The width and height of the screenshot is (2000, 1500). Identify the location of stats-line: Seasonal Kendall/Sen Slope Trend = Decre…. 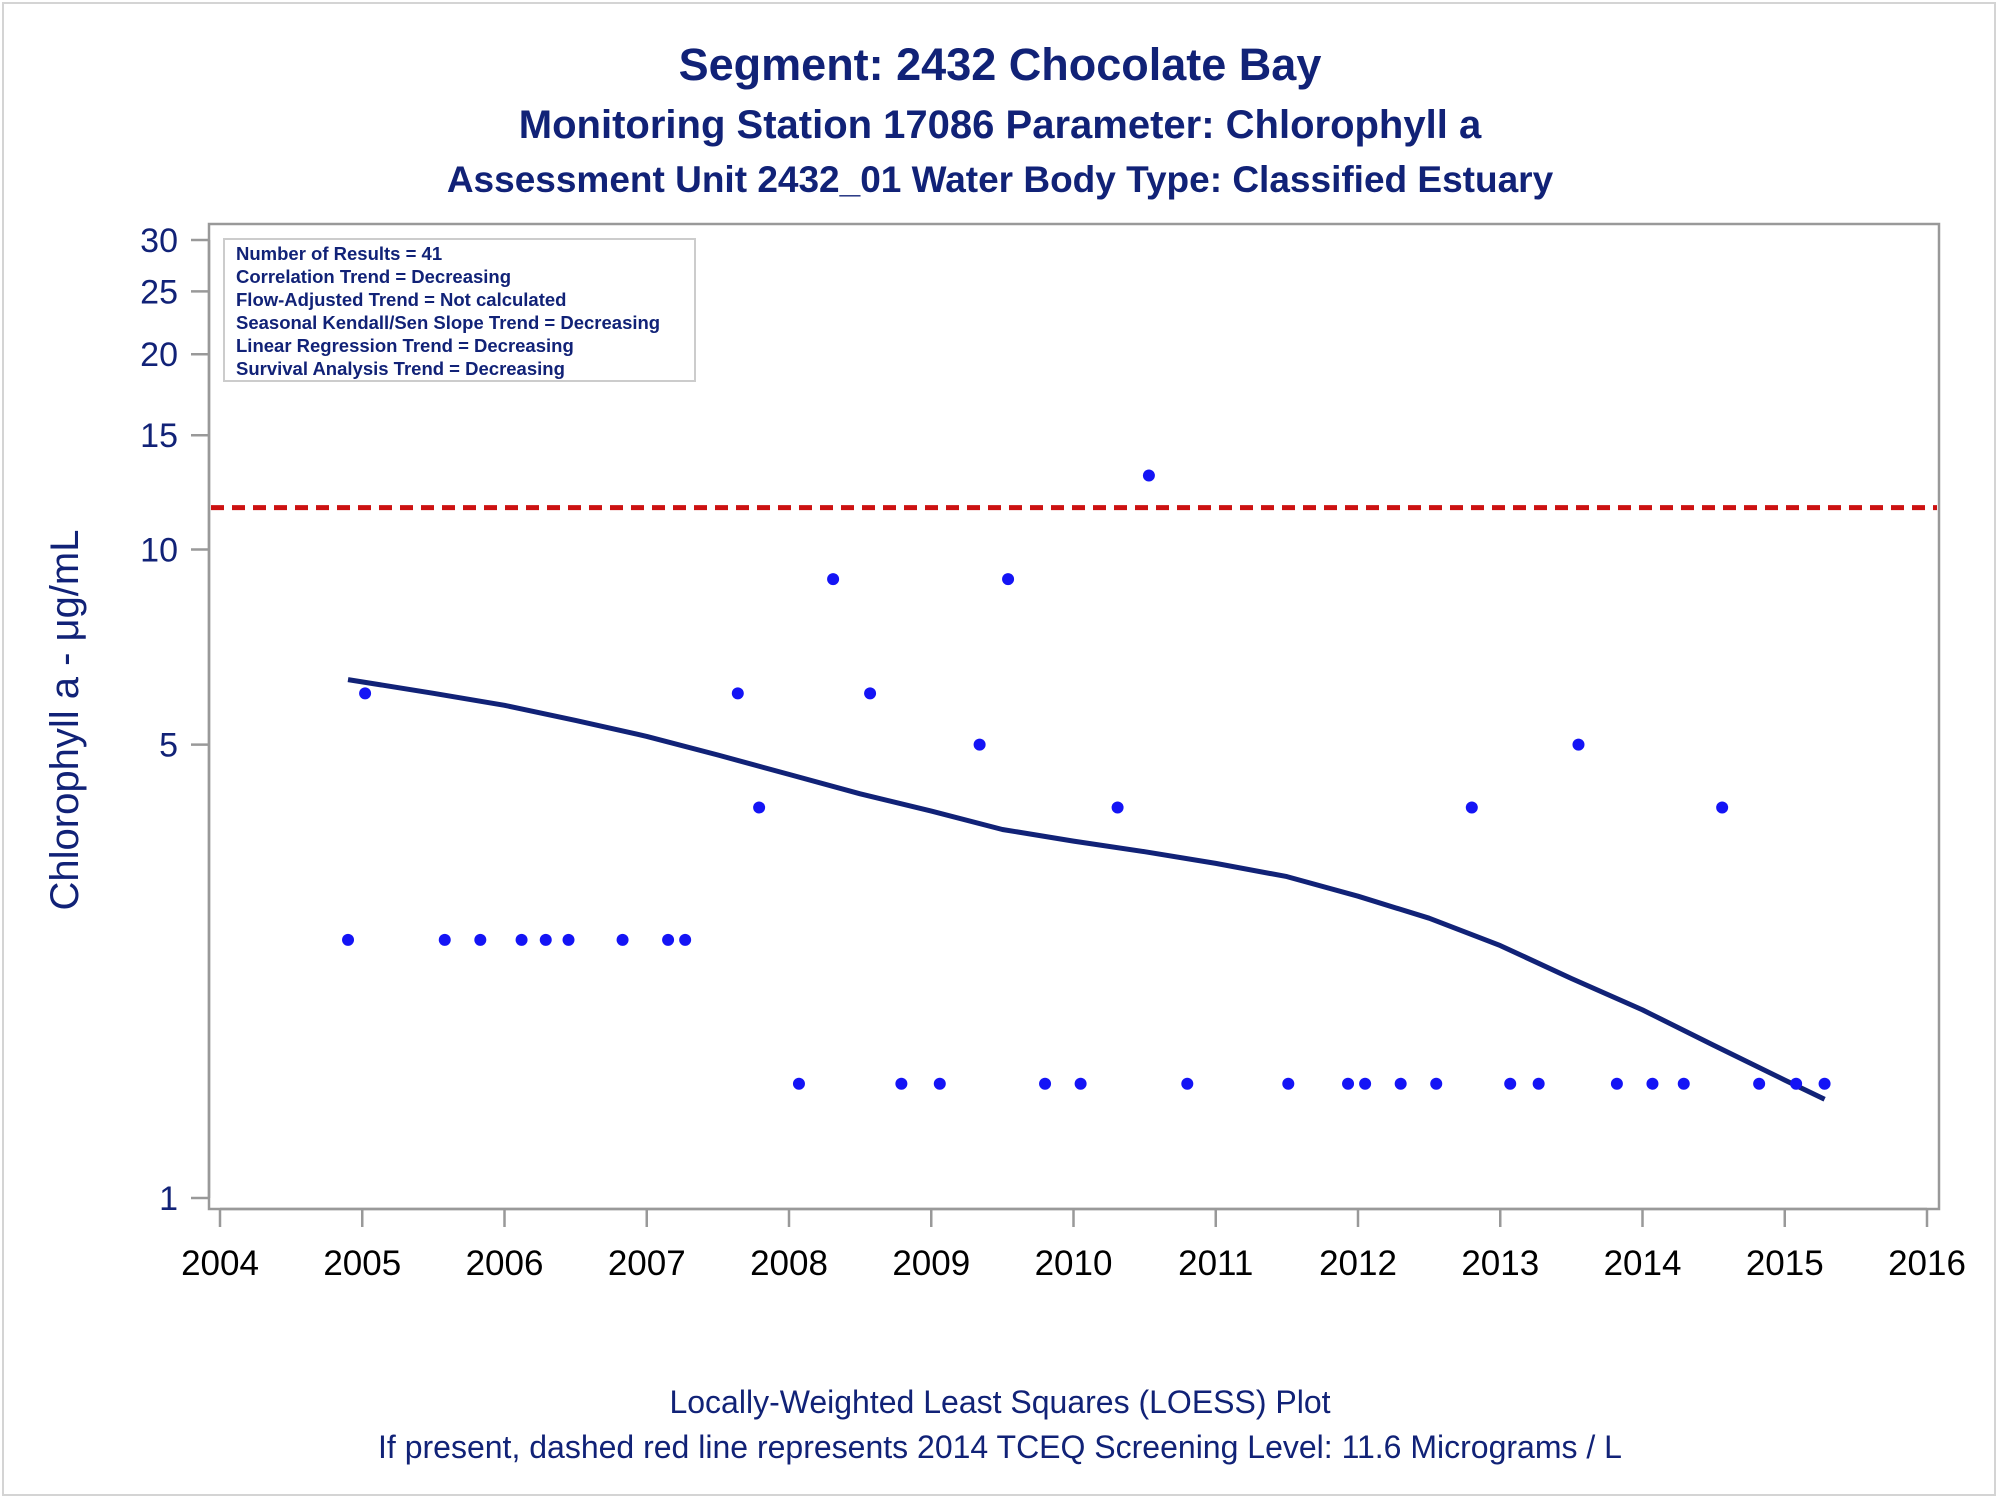
(448, 322).